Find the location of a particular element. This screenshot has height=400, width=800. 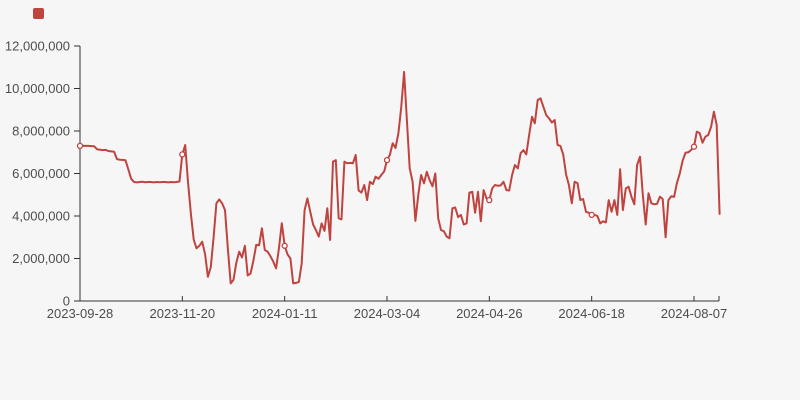

y-axis-tick-label: 4,000,000 is located at coordinates (41, 216).